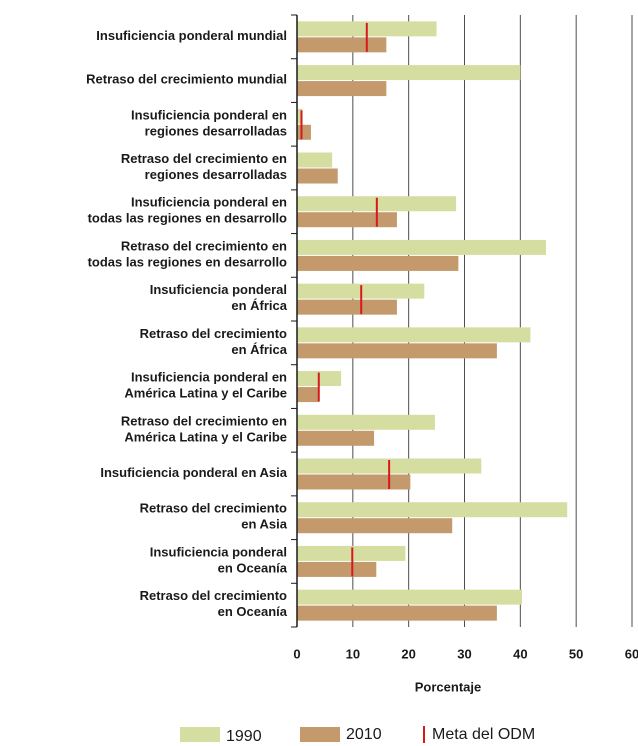  I want to click on legend-label: 2010, so click(364, 734).